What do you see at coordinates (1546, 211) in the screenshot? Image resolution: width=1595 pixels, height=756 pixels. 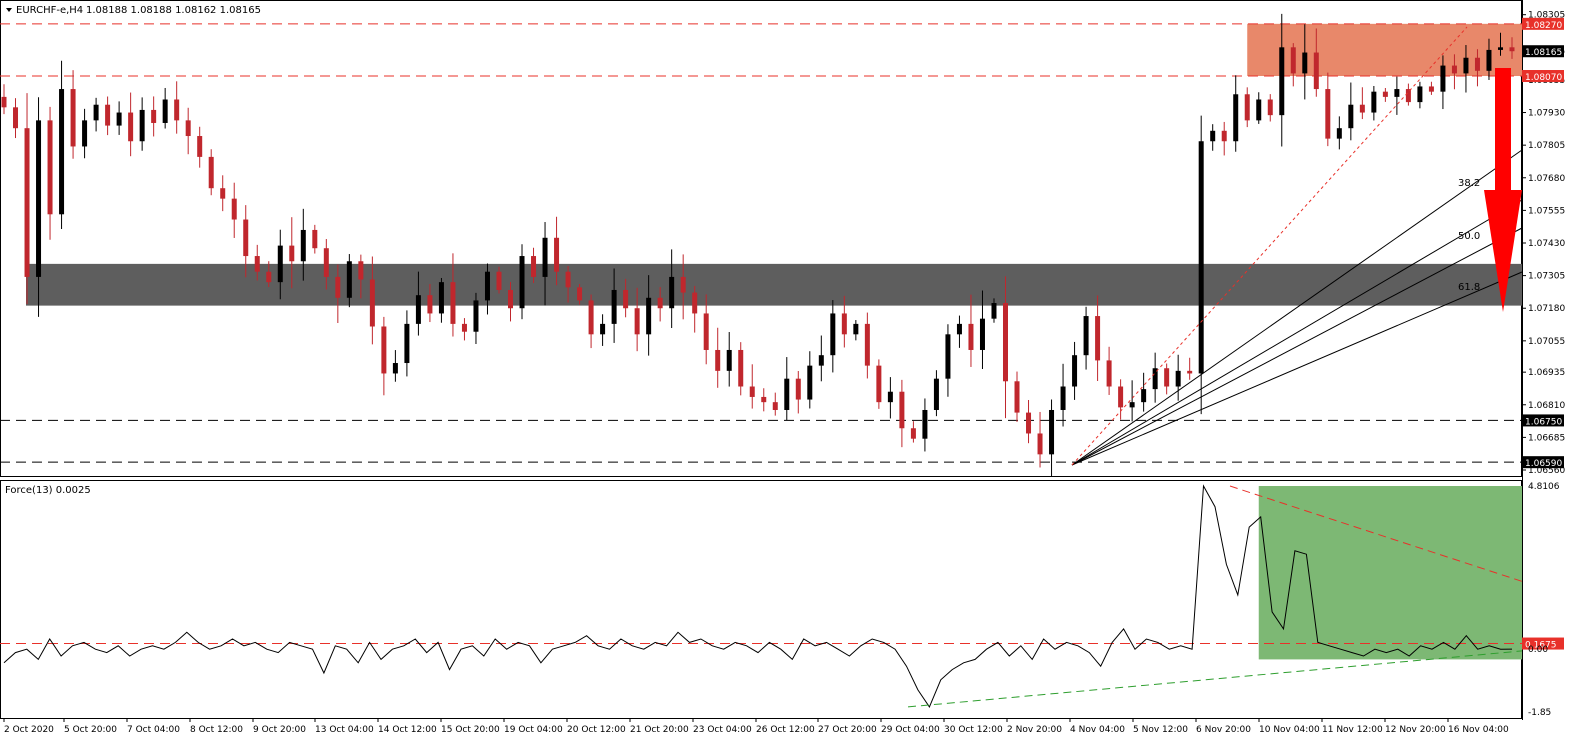 I see `price-tick-label: 1.07555` at bounding box center [1546, 211].